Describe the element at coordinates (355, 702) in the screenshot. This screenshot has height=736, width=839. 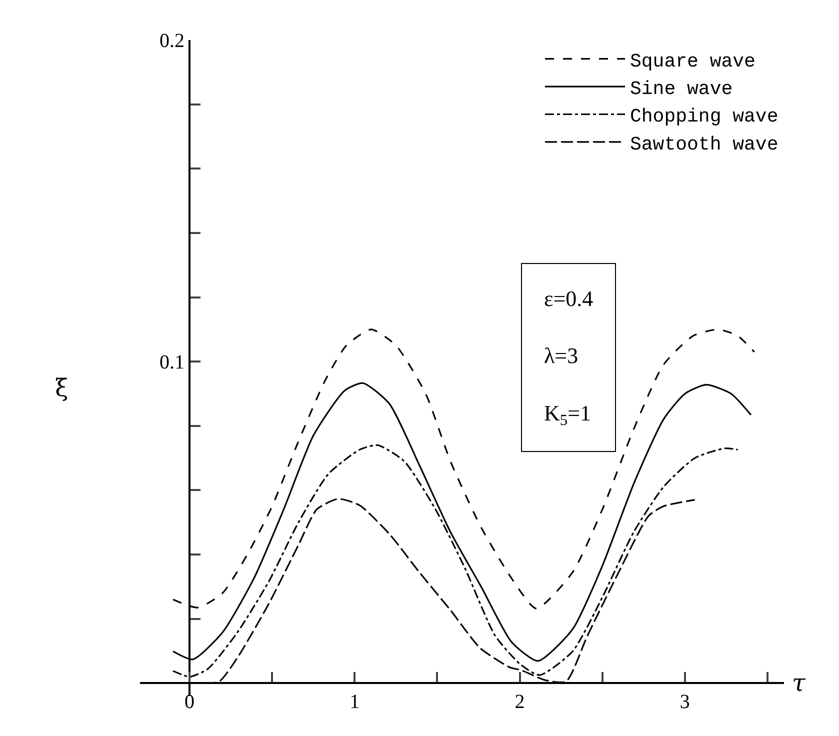
I see `x-tick-label: 1` at that location.